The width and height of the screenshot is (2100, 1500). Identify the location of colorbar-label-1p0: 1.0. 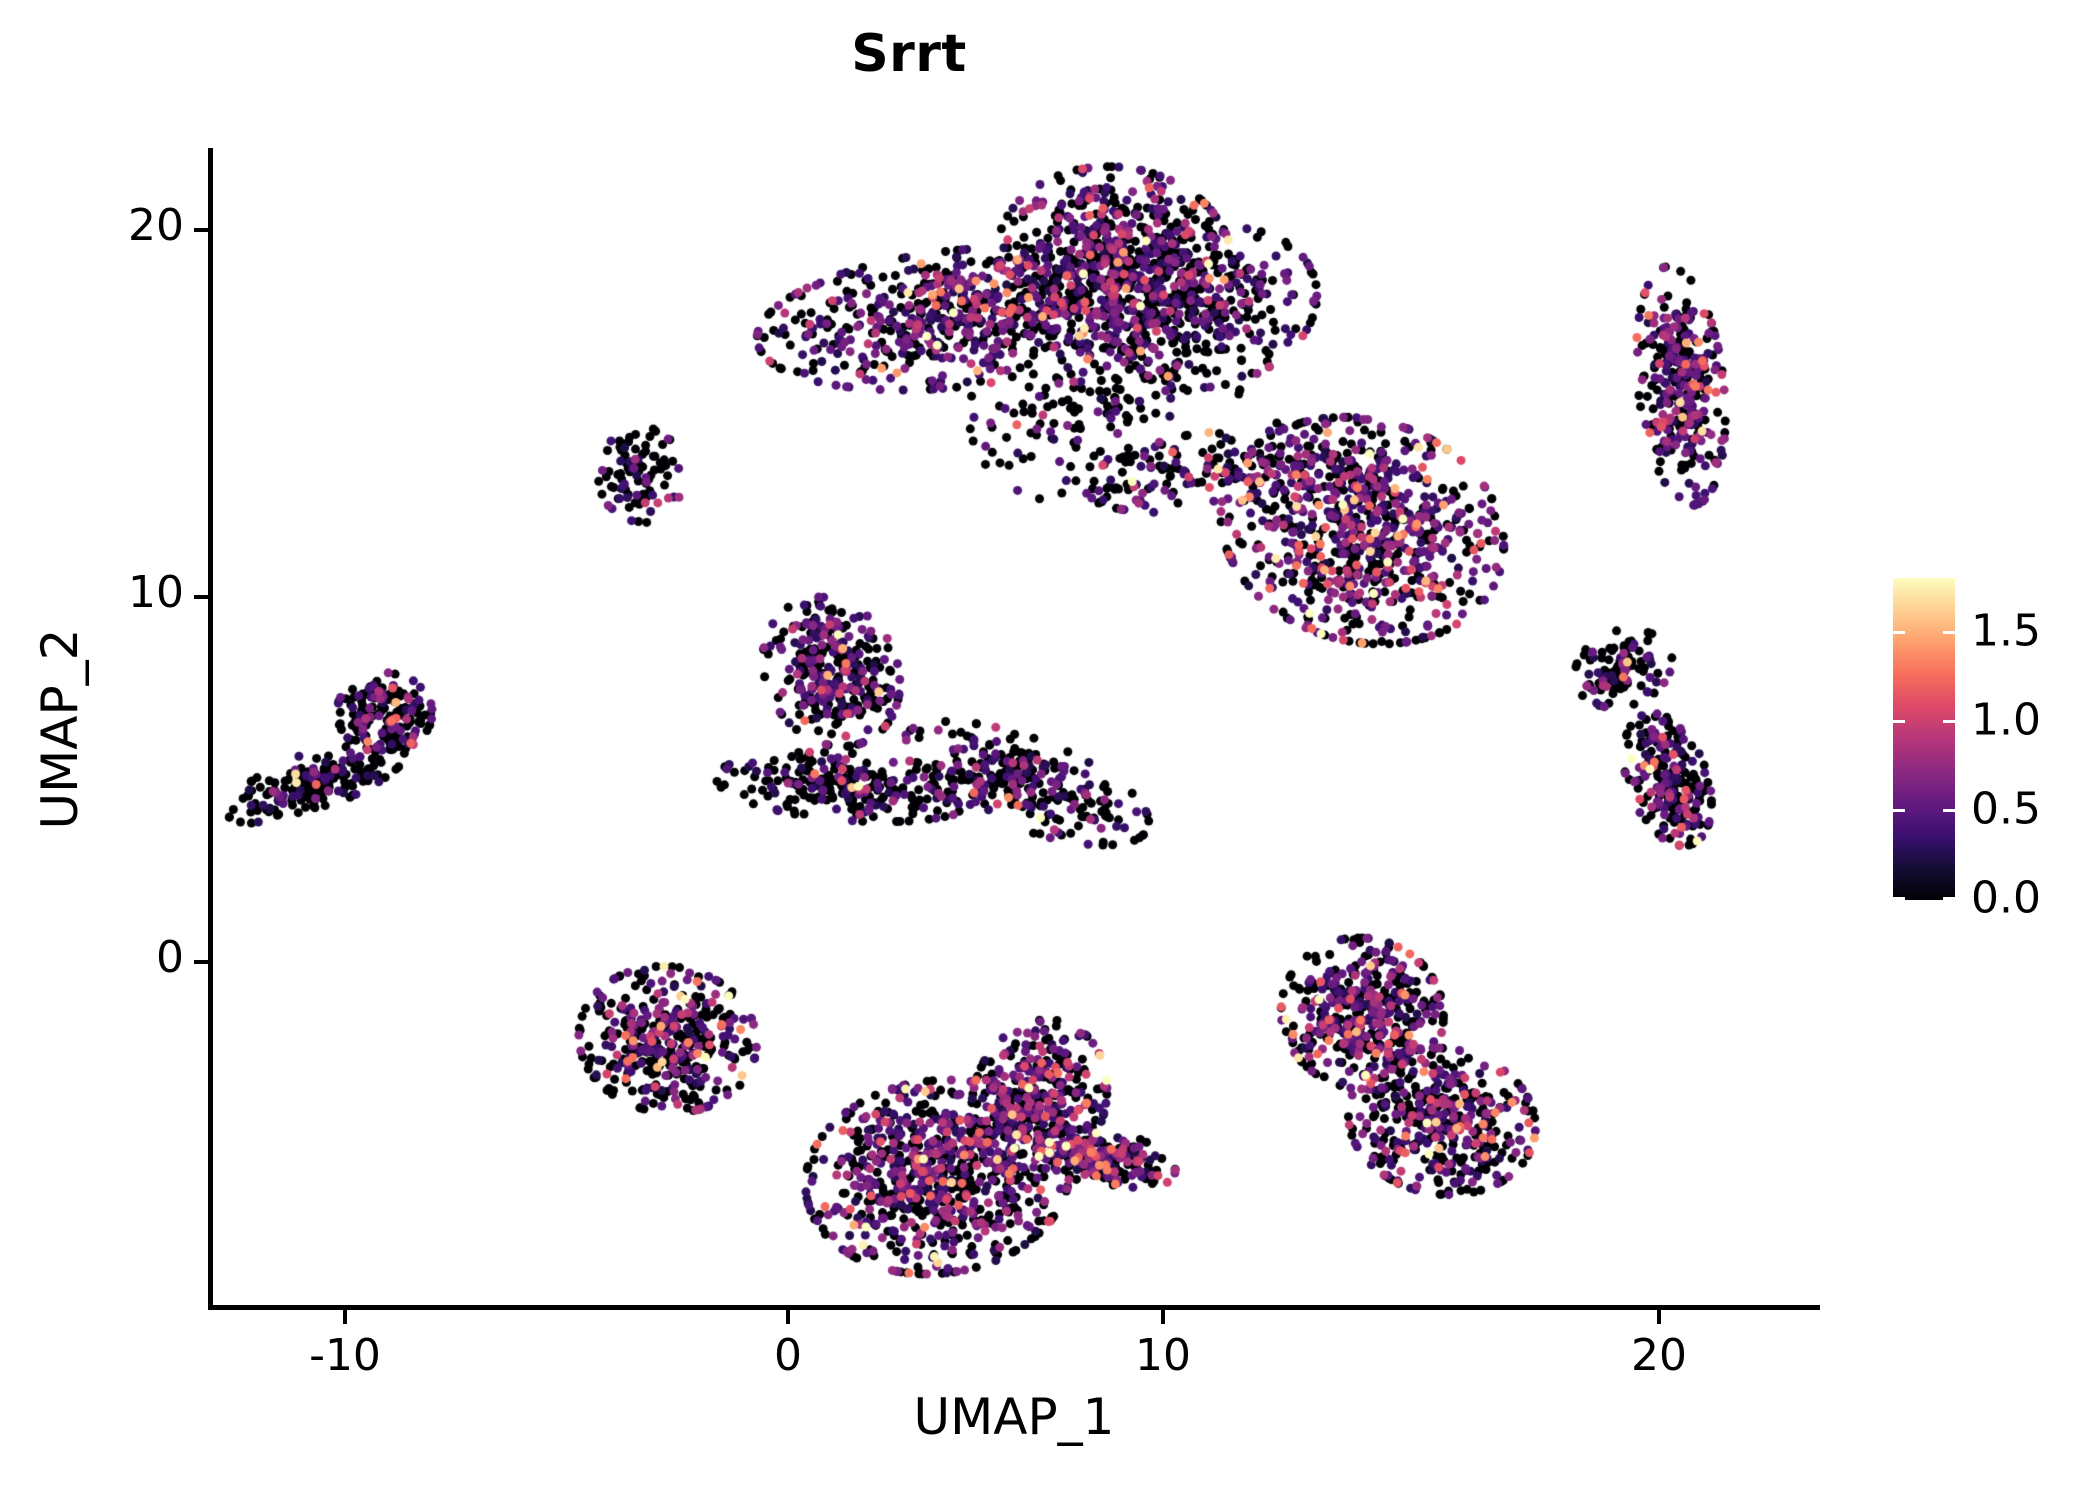
(2006, 720).